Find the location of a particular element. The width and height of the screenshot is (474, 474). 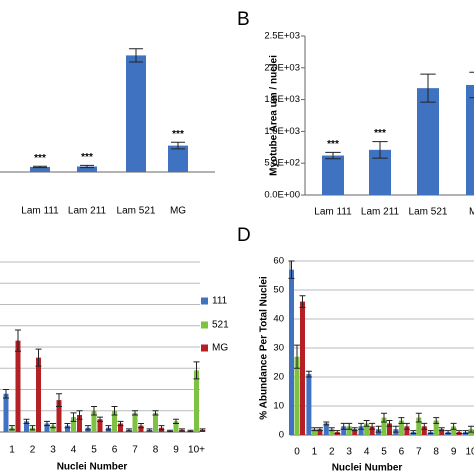

x-tick-label: Lam 211 is located at coordinates (87, 211).